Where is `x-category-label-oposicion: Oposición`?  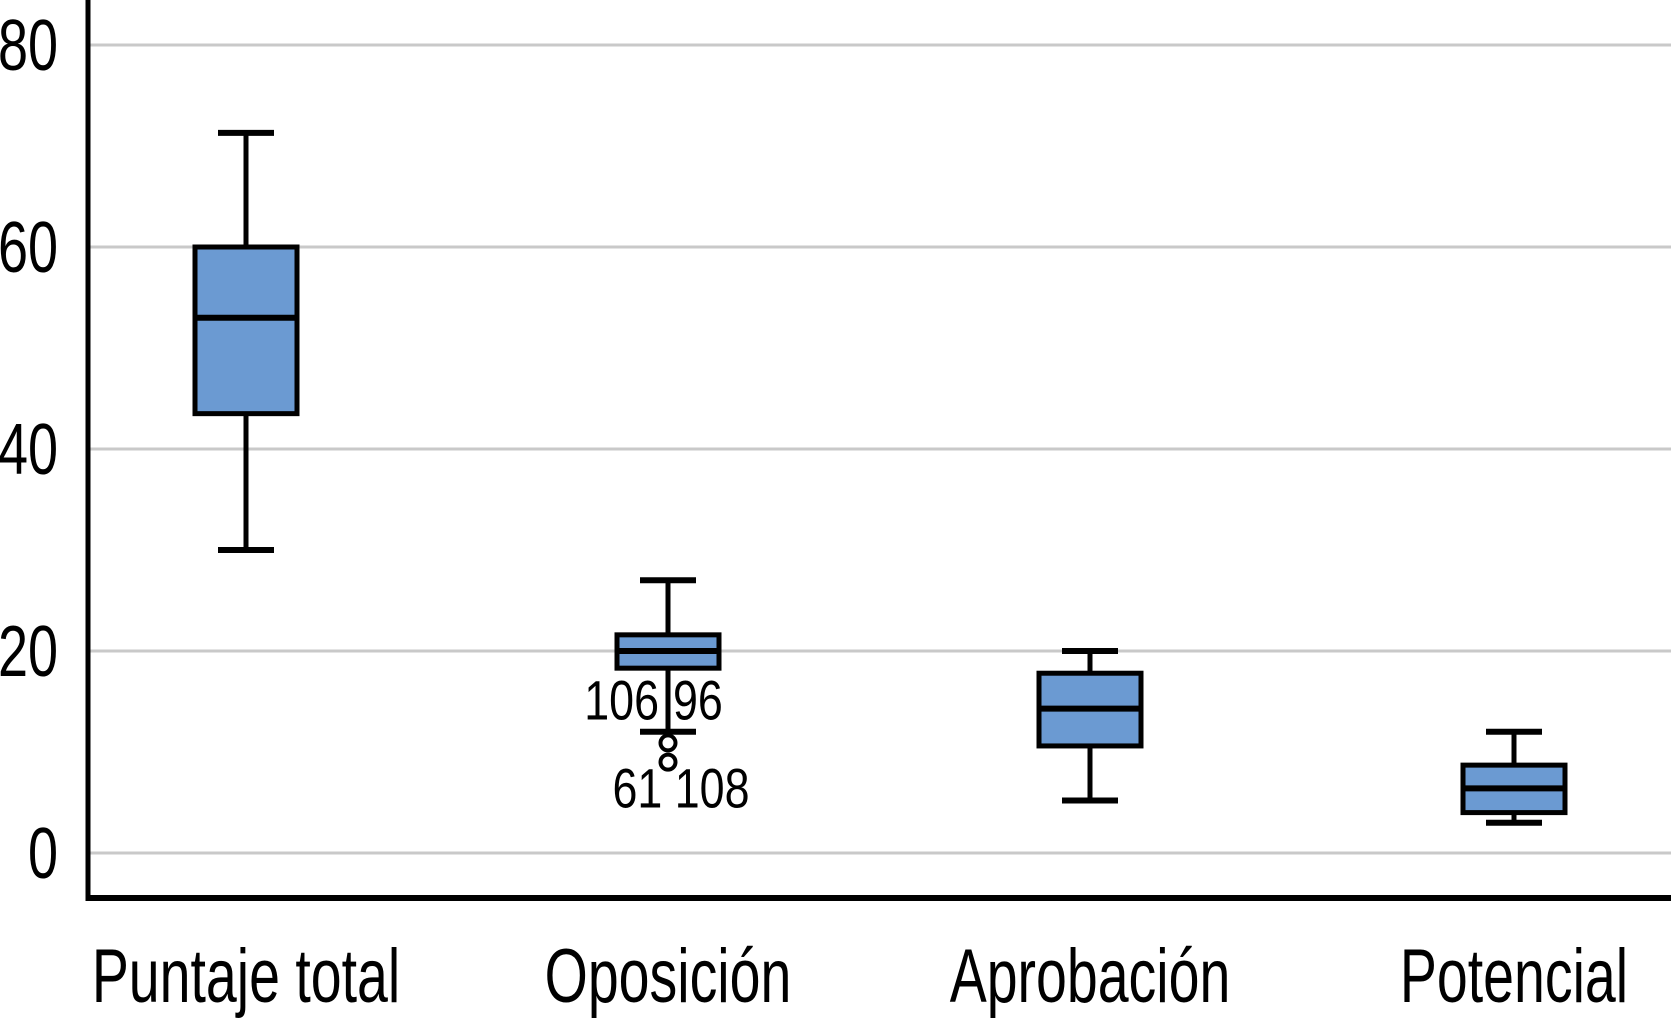 x-category-label-oposicion: Oposición is located at coordinates (668, 977).